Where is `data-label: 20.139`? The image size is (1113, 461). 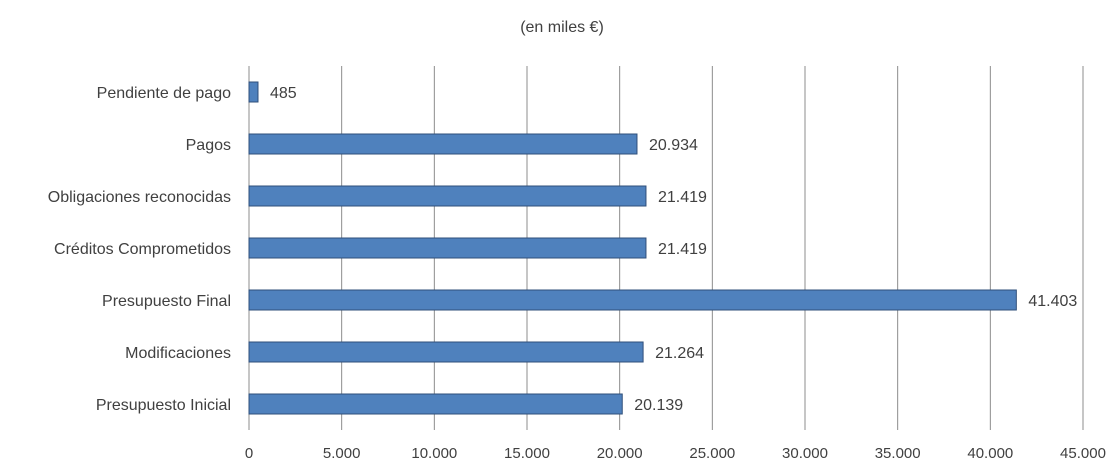
data-label: 20.139 is located at coordinates (658, 405).